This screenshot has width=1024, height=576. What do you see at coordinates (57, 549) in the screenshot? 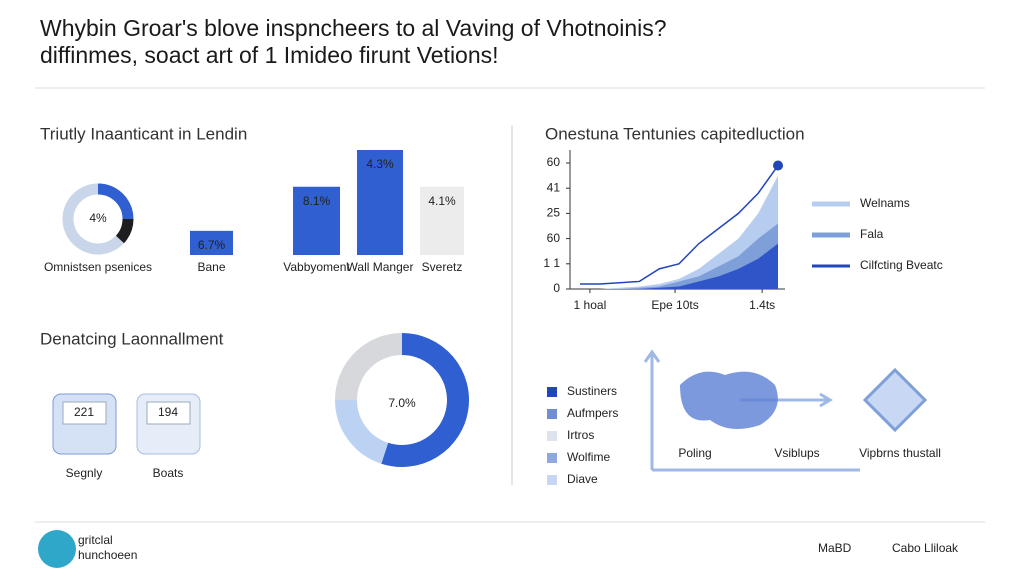
I see `logo-icon` at bounding box center [57, 549].